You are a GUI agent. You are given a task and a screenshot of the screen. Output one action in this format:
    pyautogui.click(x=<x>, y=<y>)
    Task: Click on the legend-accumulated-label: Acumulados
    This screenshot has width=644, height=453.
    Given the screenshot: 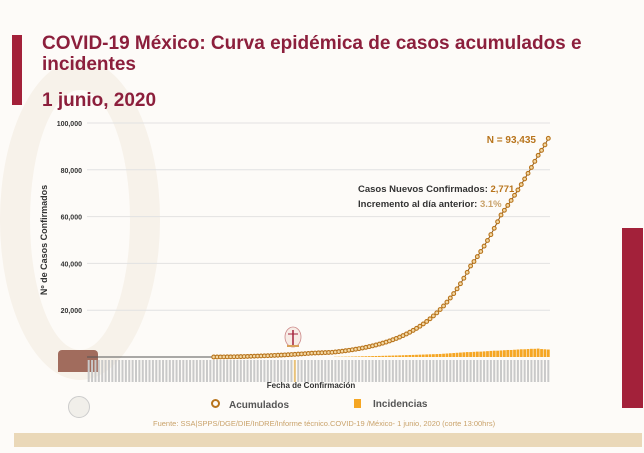 What is the action you would take?
    pyautogui.click(x=259, y=405)
    